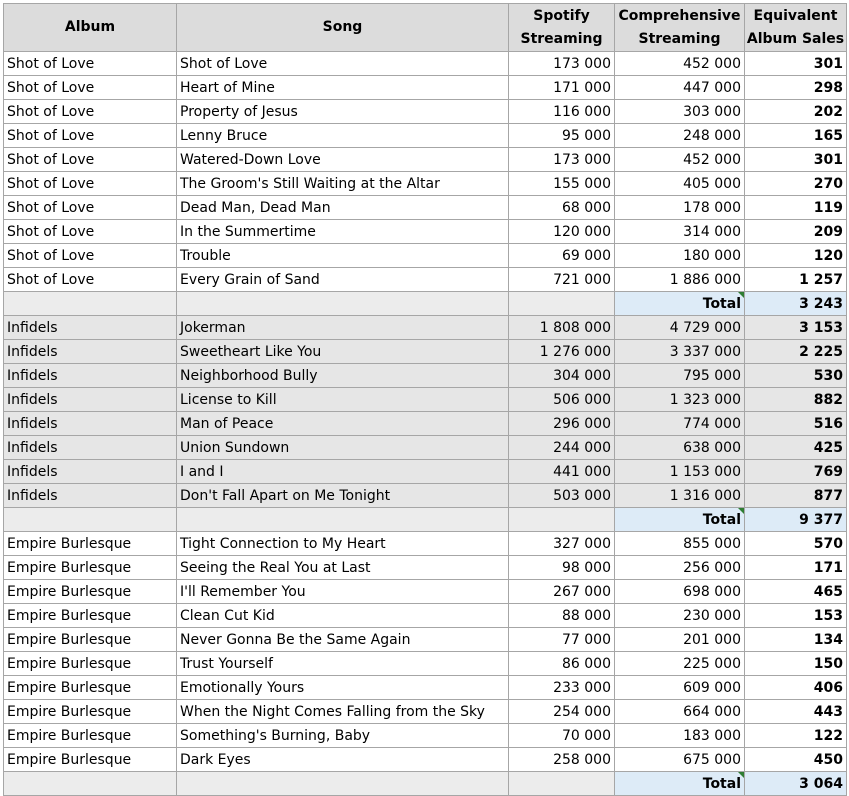 The image size is (849, 796). I want to click on comprehensive-streaming-cell: 698 000, so click(679, 591).